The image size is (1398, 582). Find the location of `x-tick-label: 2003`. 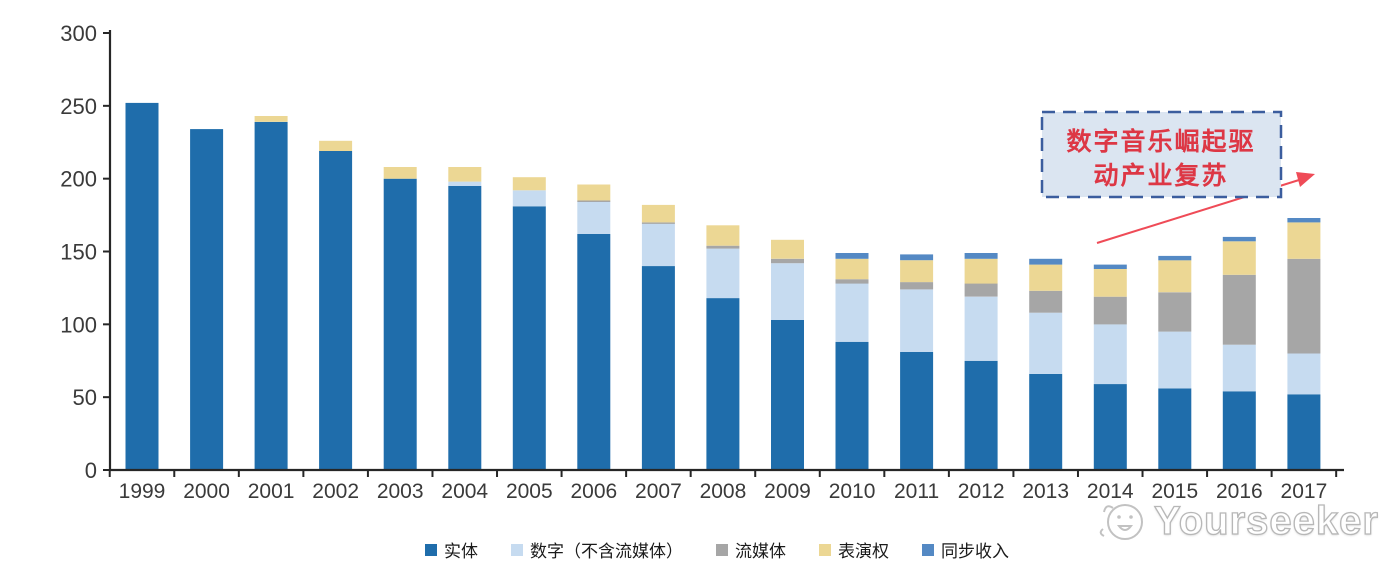

x-tick-label: 2003 is located at coordinates (400, 491).